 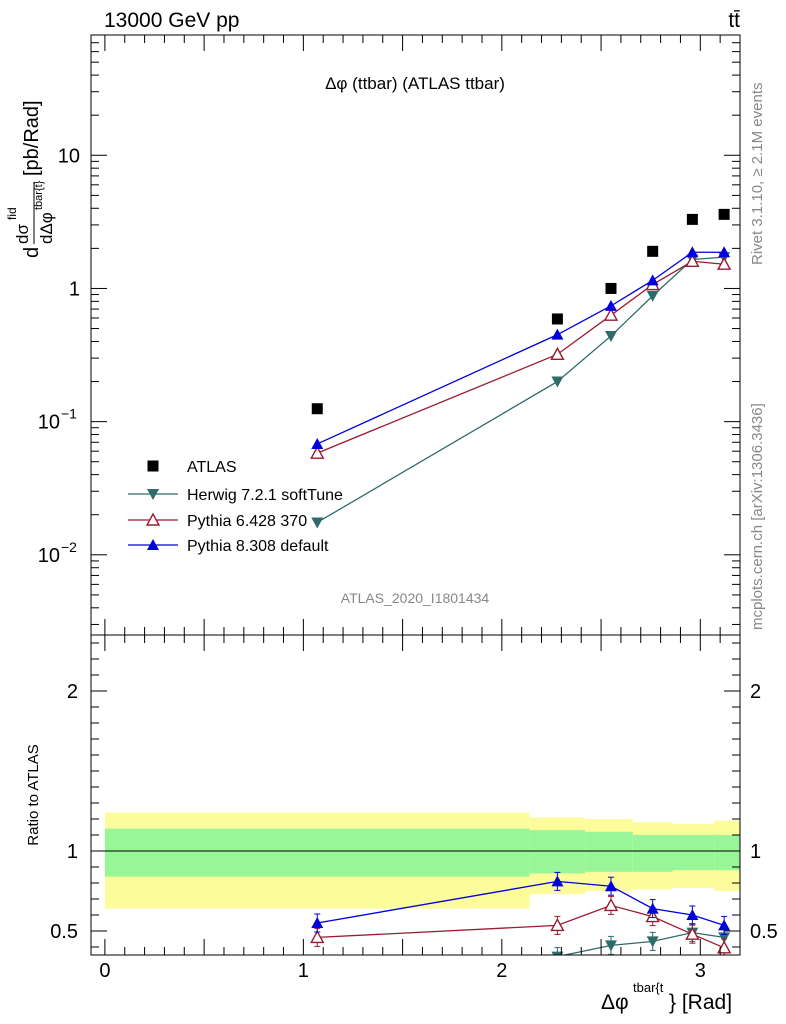 I want to click on plot-title: Δφ (ttbar) (ATLAS ttbar), so click(x=415, y=83).